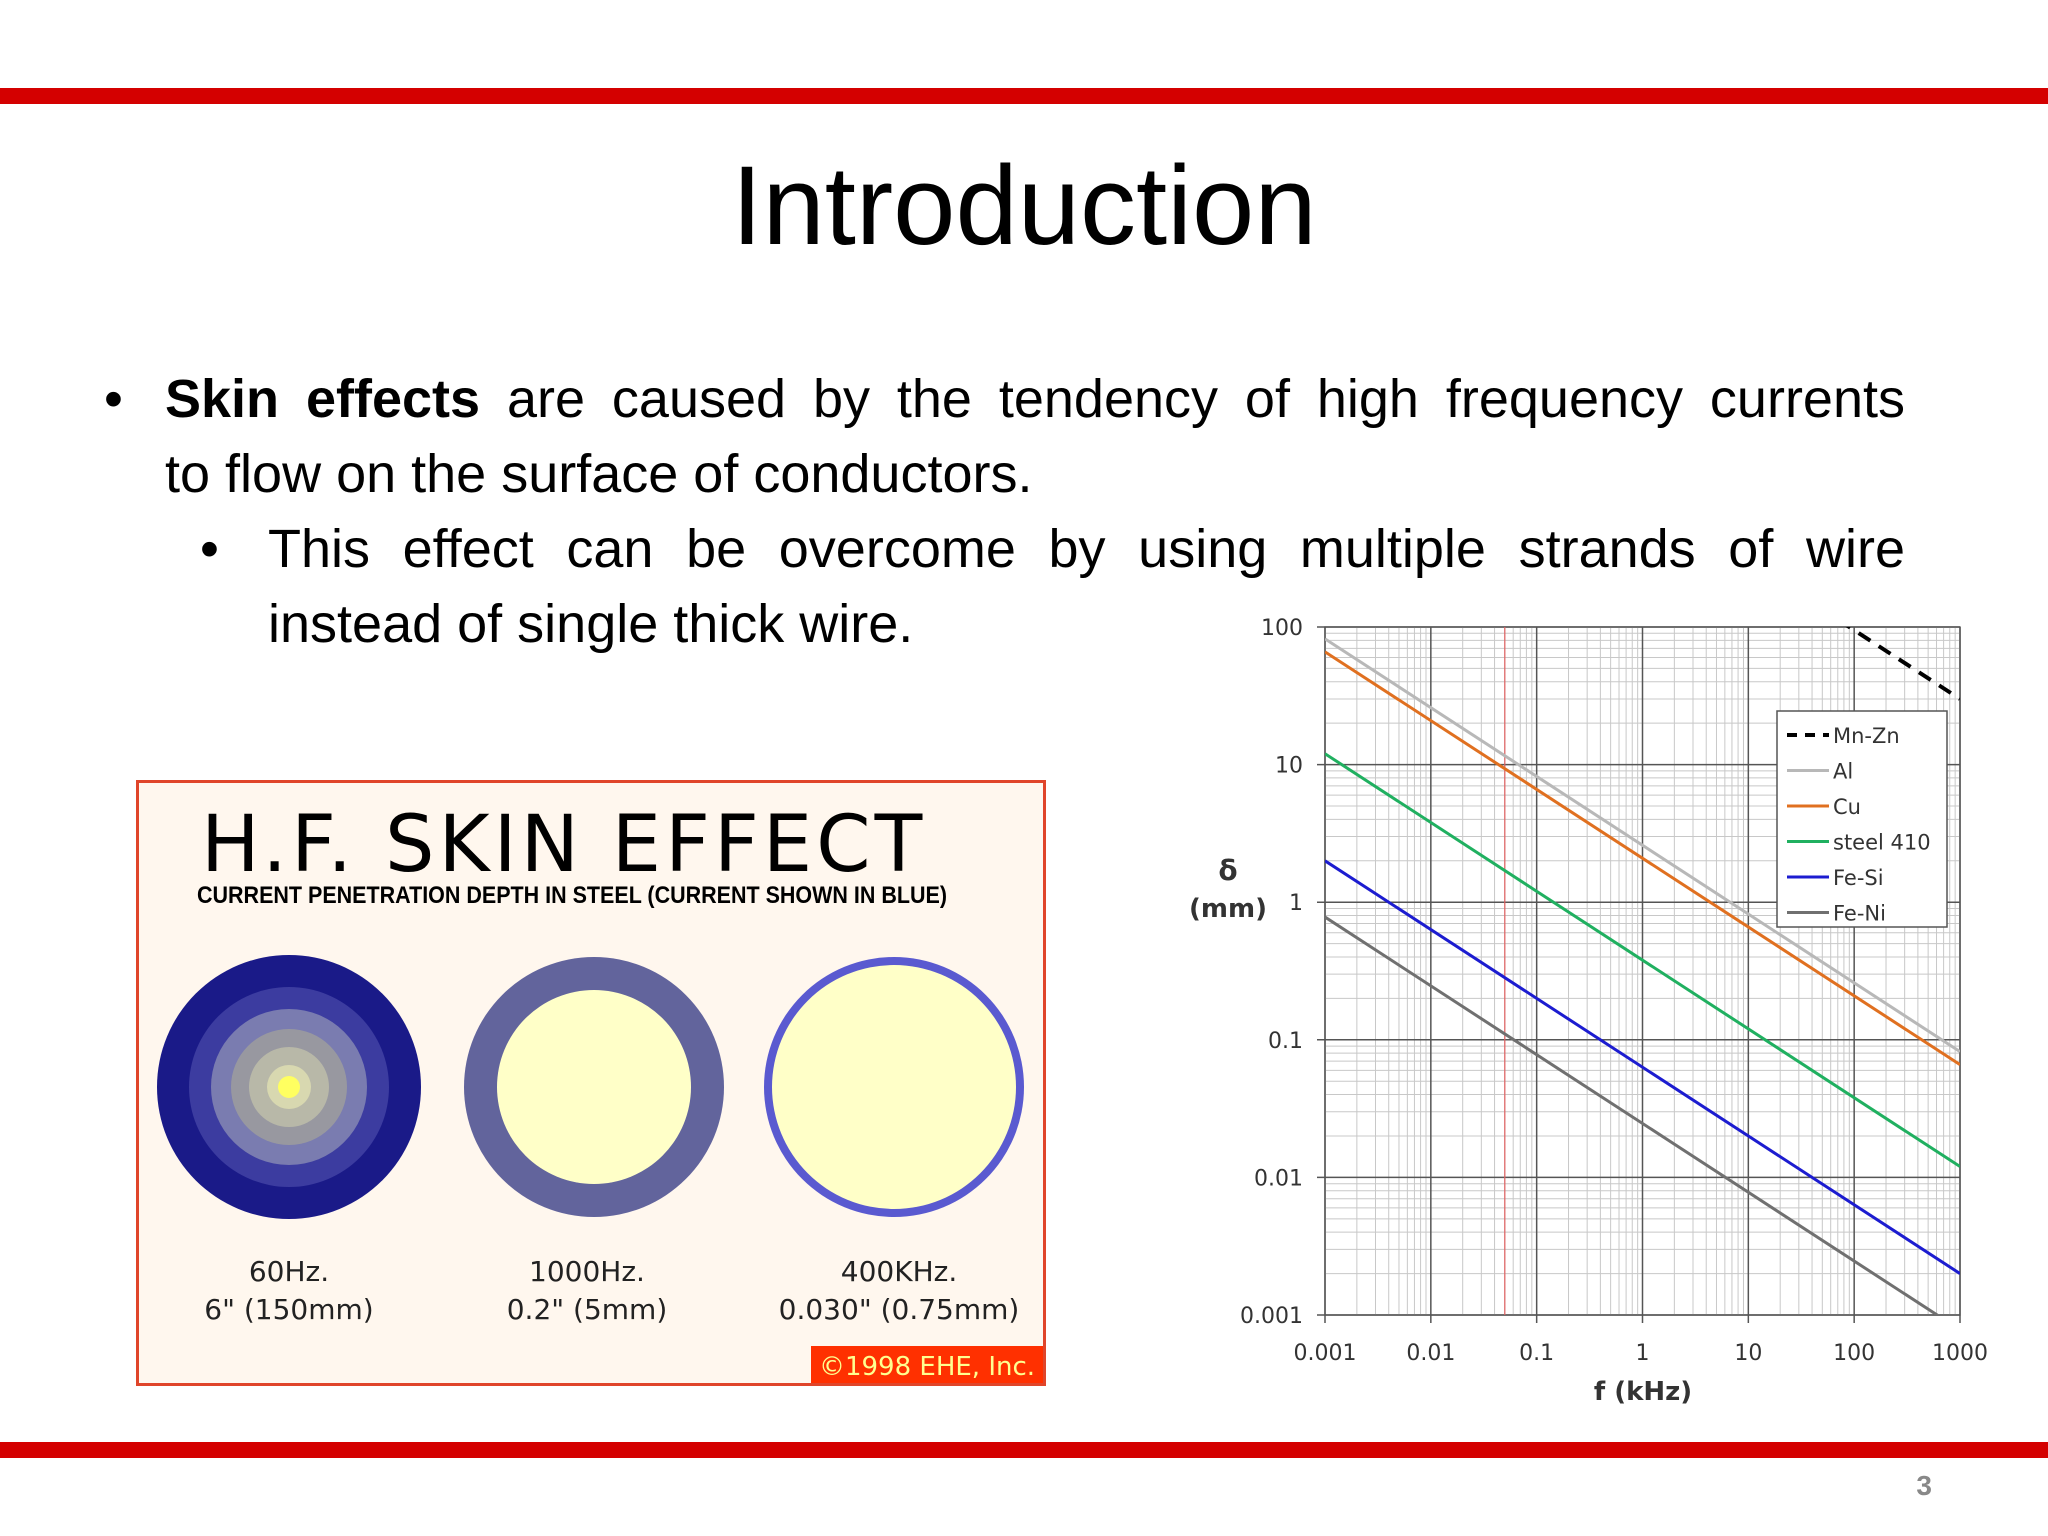  Describe the element at coordinates (927, 1367) in the screenshot. I see `copyright-text: ©1998 EHE, Inc.` at that location.